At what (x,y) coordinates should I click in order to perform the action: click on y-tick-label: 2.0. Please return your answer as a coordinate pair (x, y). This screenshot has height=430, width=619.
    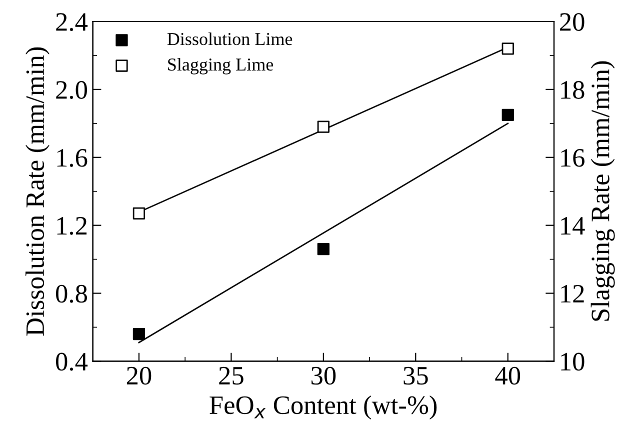
    Looking at the image, I should click on (71, 90).